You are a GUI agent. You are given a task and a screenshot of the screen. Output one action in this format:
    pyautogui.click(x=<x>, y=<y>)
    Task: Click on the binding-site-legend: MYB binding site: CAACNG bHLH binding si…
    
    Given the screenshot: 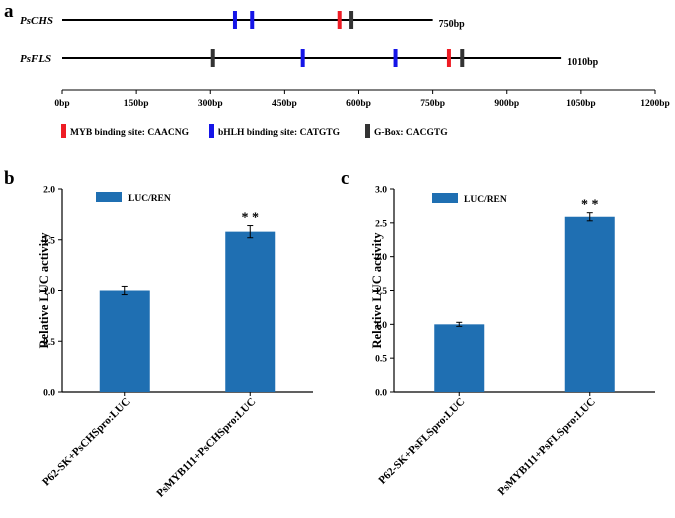 What is the action you would take?
    pyautogui.click(x=254, y=131)
    